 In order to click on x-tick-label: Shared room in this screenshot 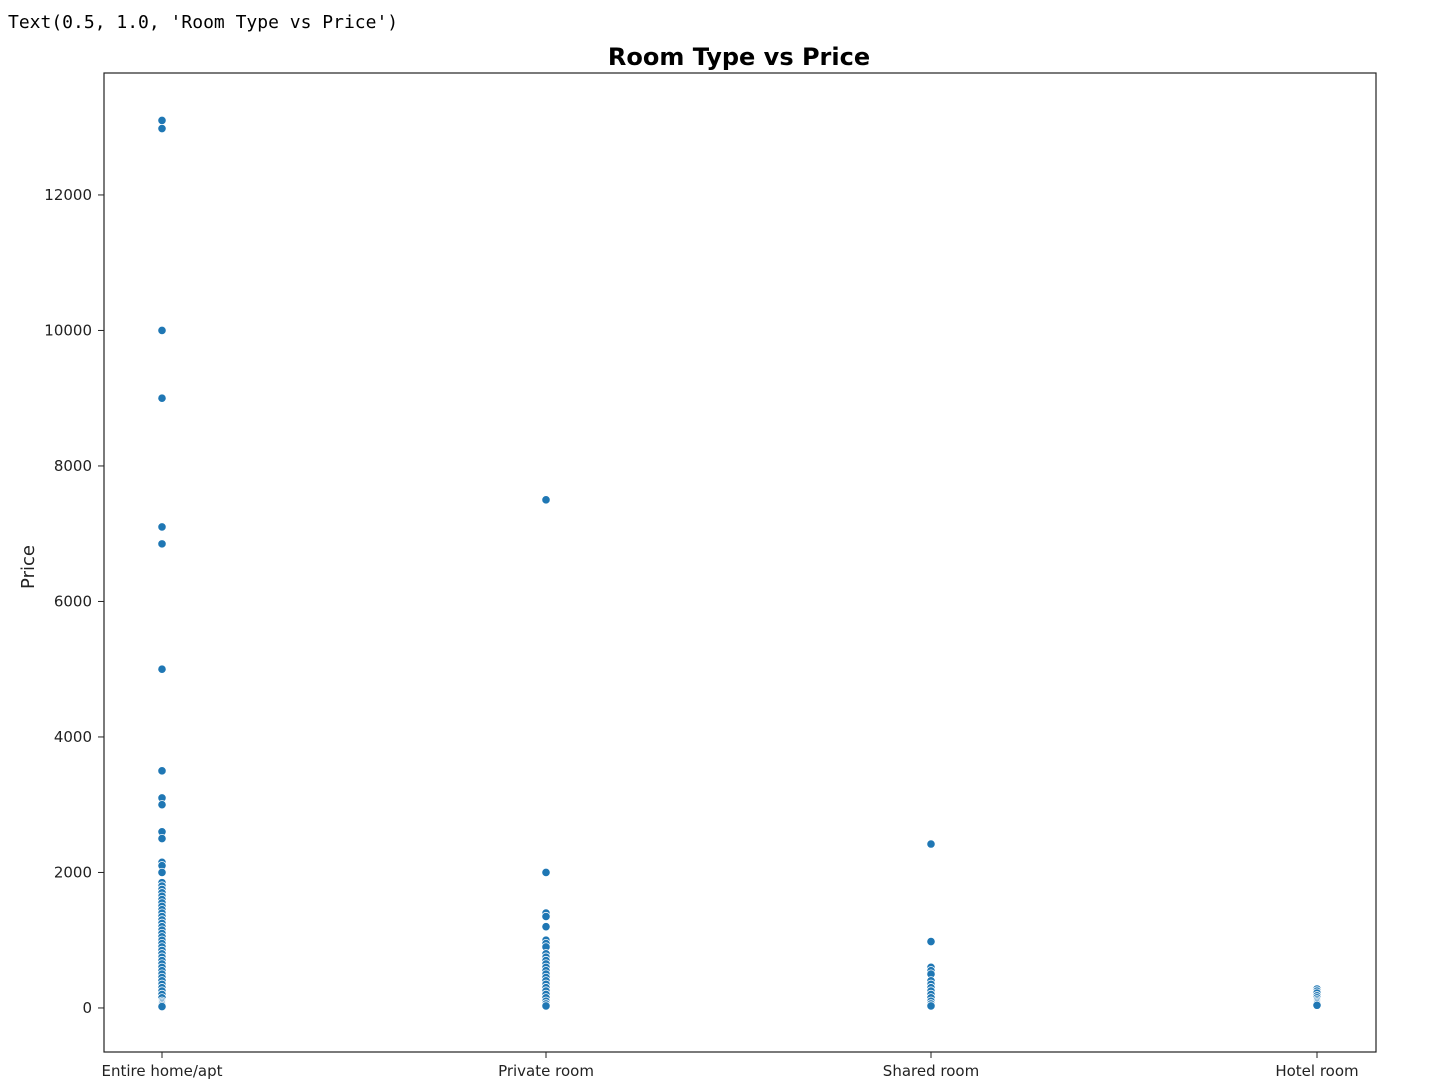, I will do `click(931, 1071)`.